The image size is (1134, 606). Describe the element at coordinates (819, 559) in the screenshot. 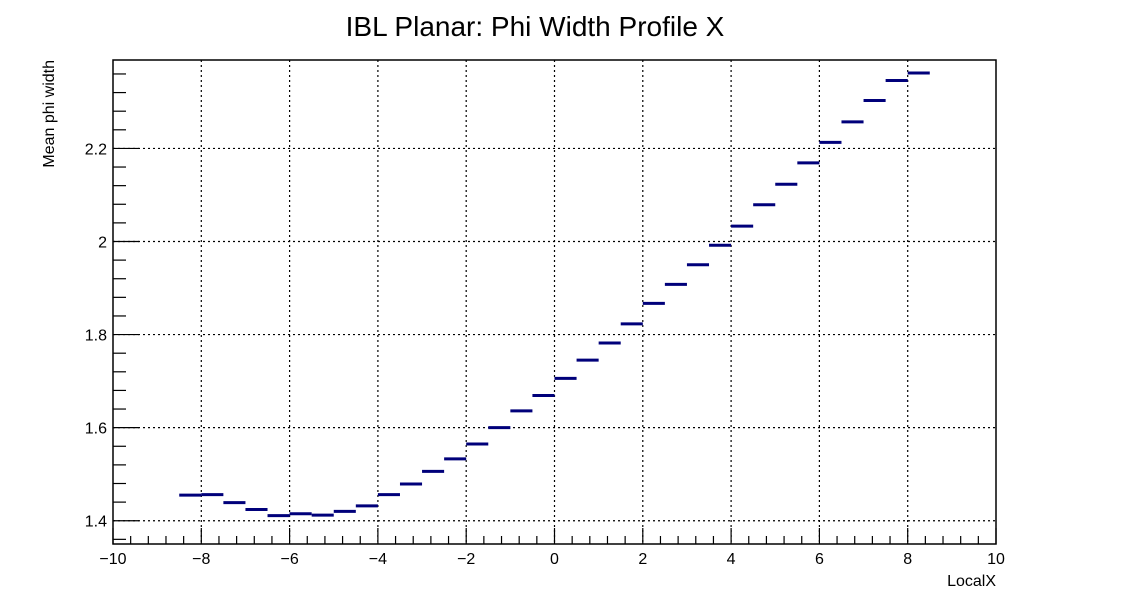

I see `x-tick-label: 6` at that location.